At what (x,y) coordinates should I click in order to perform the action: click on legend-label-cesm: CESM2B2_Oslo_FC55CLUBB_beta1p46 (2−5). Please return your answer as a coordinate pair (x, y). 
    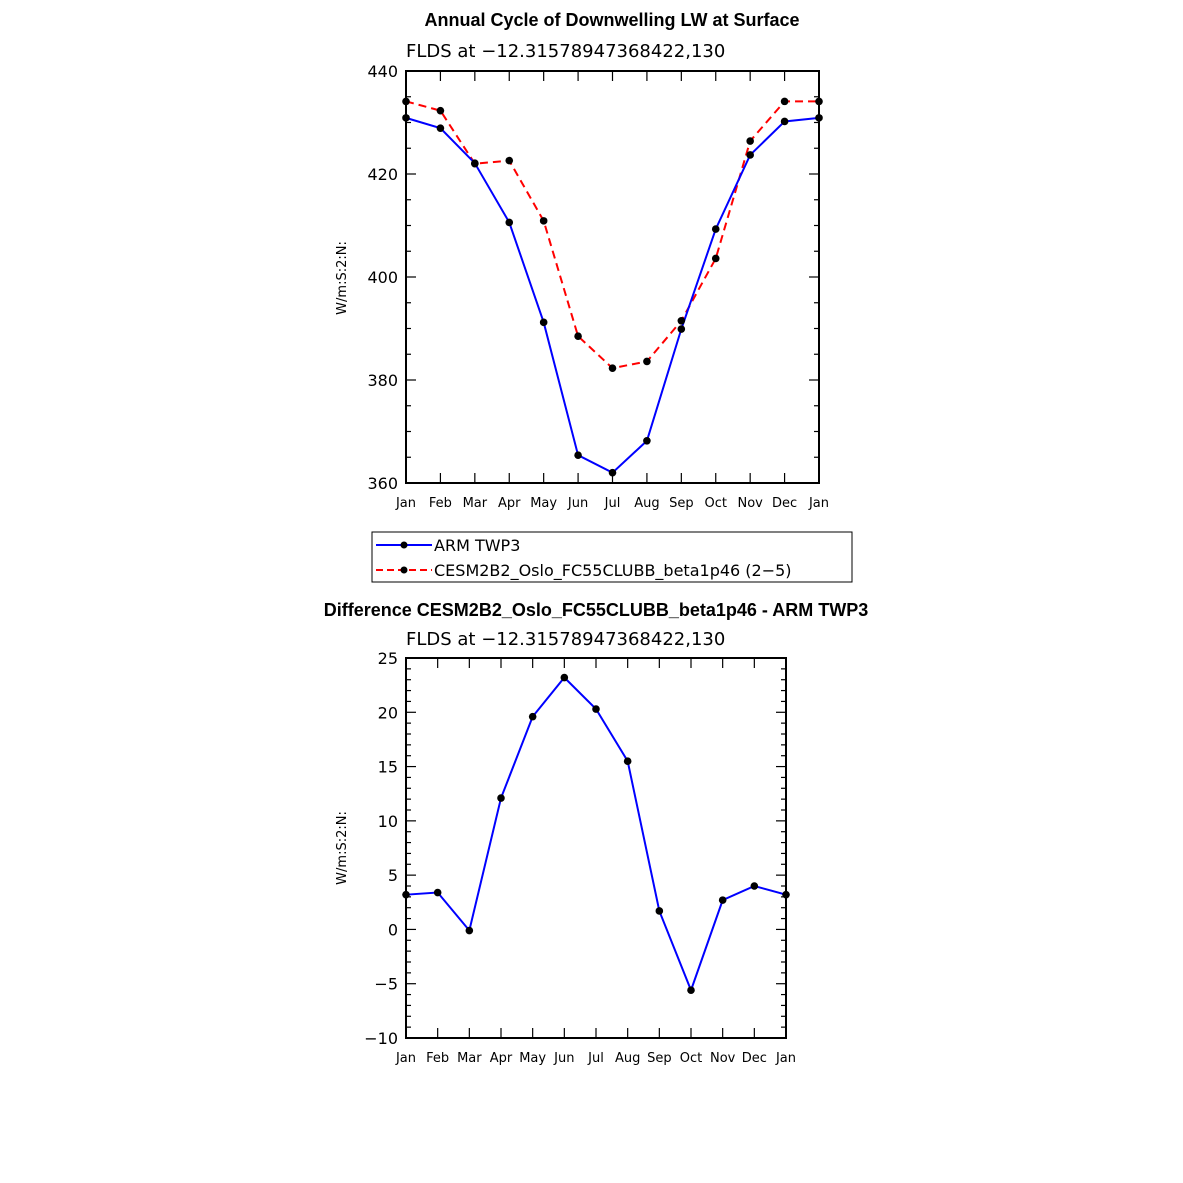
    Looking at the image, I should click on (613, 571).